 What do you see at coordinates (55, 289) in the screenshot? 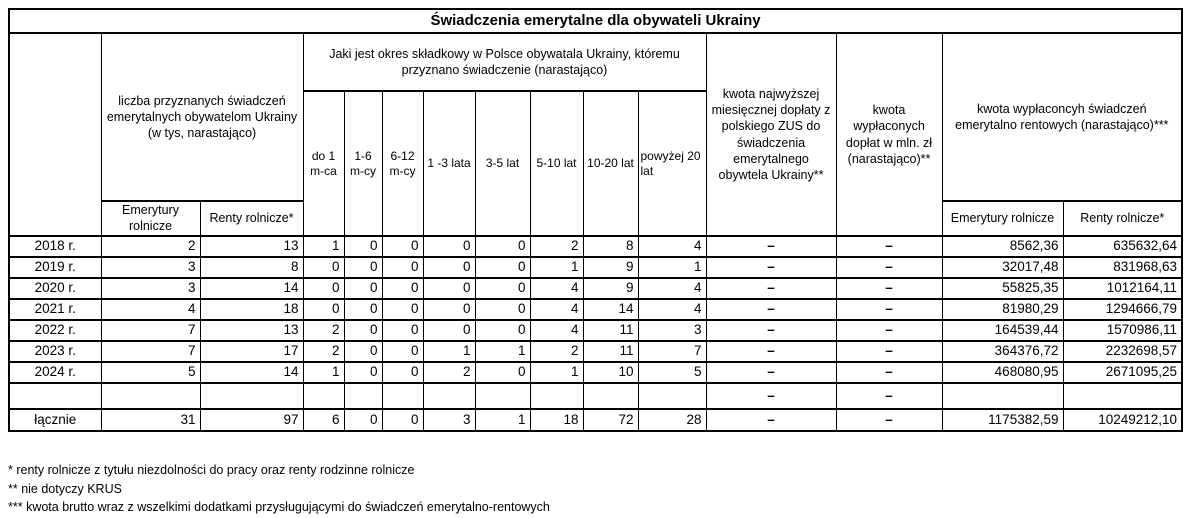
I see `row-label: 2020 r.` at bounding box center [55, 289].